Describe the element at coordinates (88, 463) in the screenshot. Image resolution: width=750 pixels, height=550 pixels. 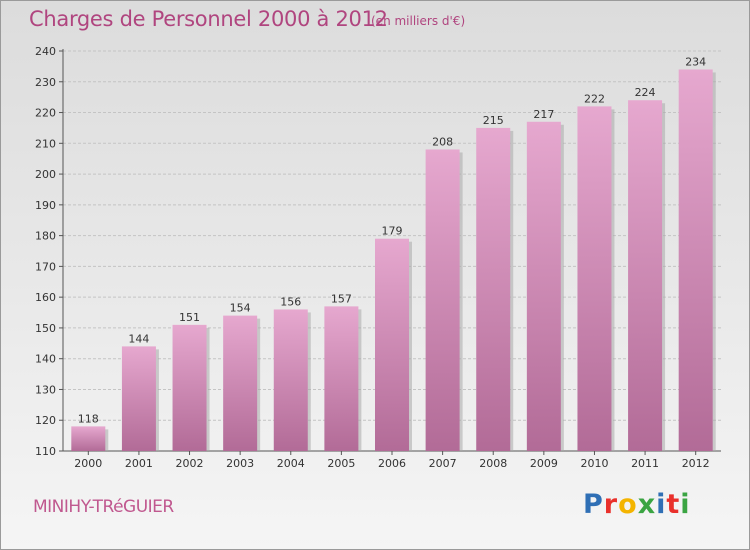
I see `x-tick-label: 2000` at that location.